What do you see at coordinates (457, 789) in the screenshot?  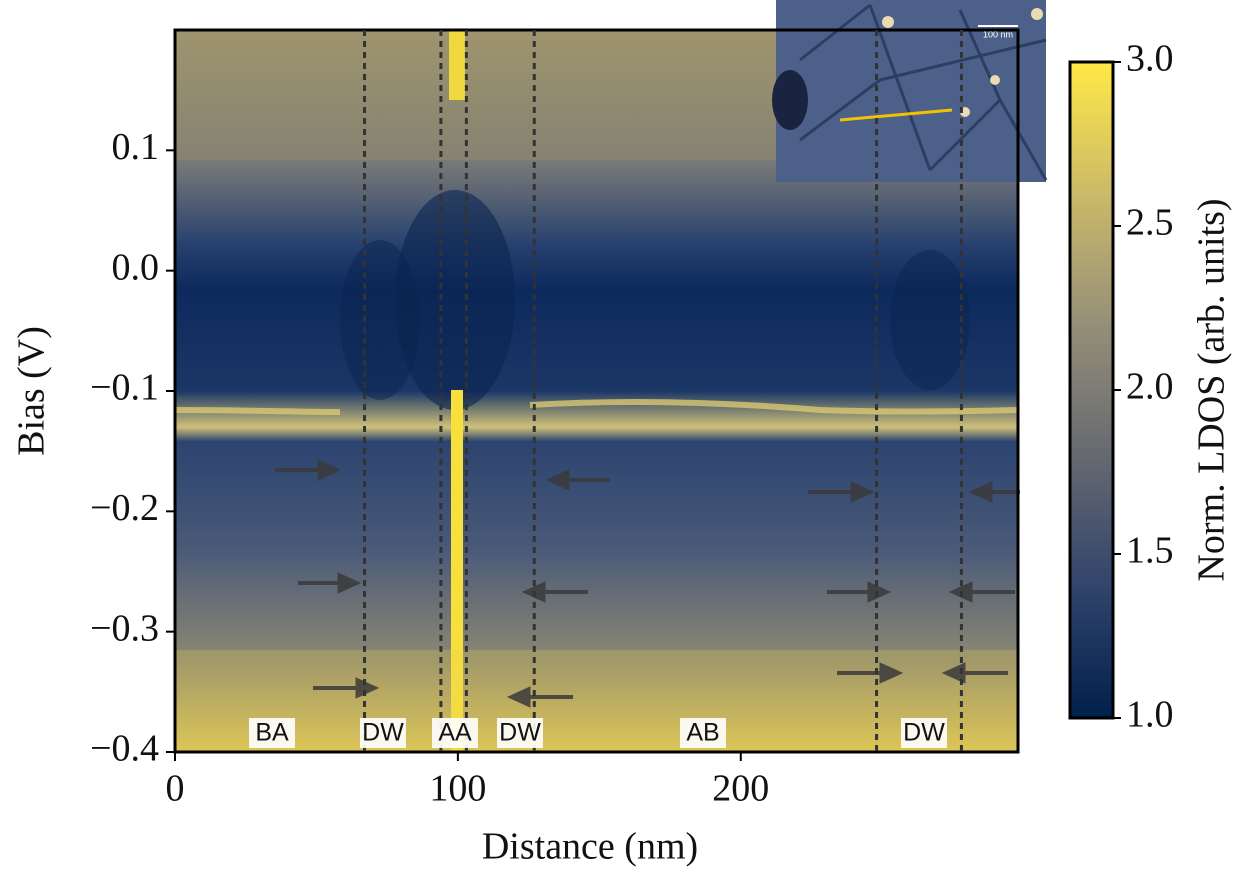 I see `x-tick-label: 100` at bounding box center [457, 789].